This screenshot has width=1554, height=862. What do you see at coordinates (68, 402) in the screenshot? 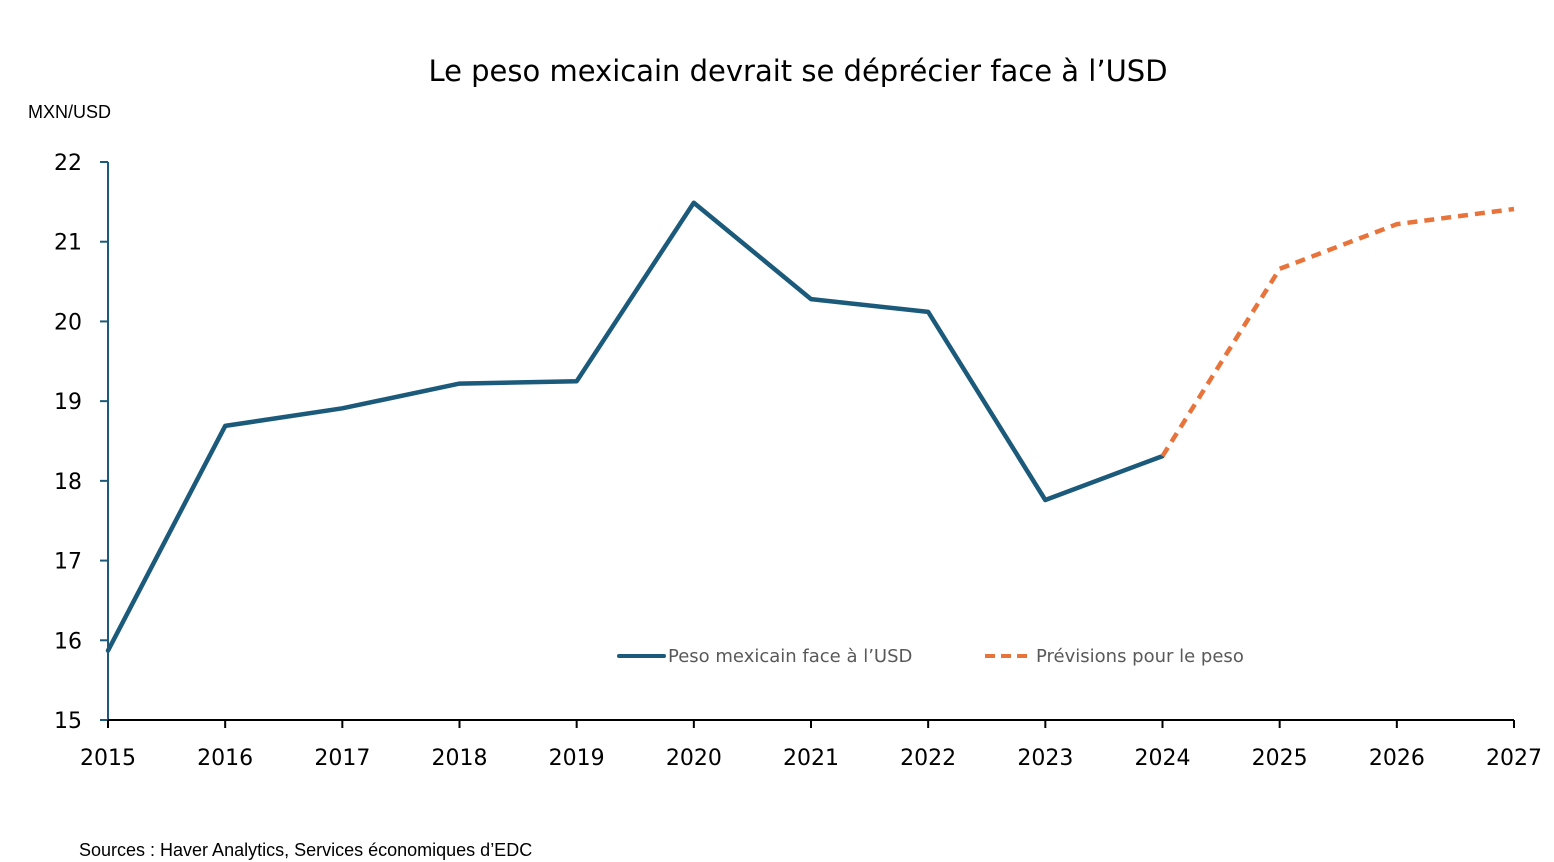
I see `y-tick-label: 19` at bounding box center [68, 402].